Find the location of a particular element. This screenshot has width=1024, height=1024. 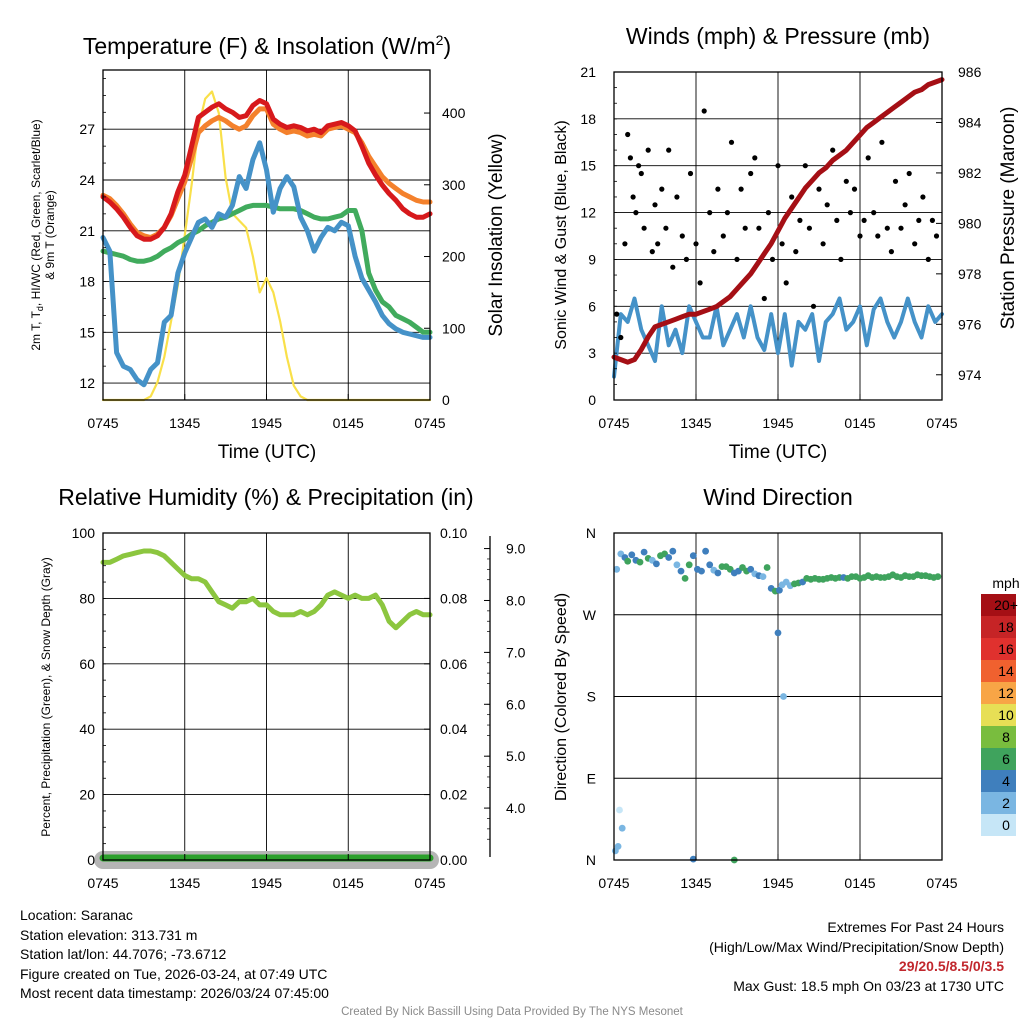

speed-legend-title: mph is located at coordinates (1005, 583).